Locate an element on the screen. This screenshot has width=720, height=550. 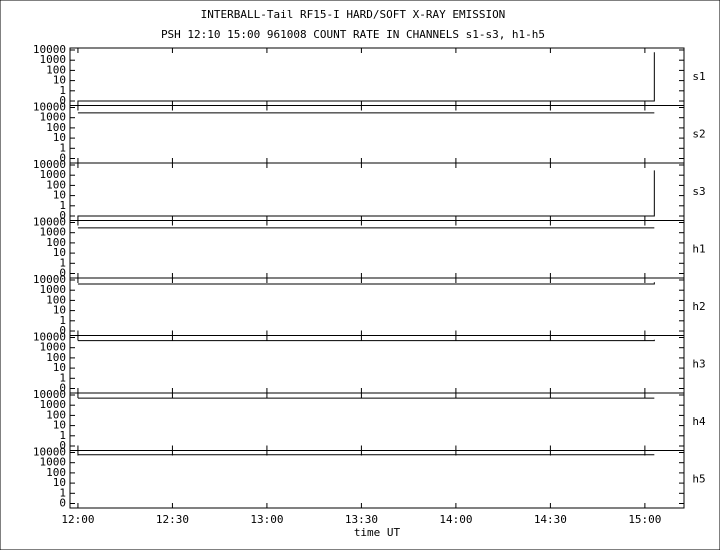
series-label: h3 is located at coordinates (698, 363).